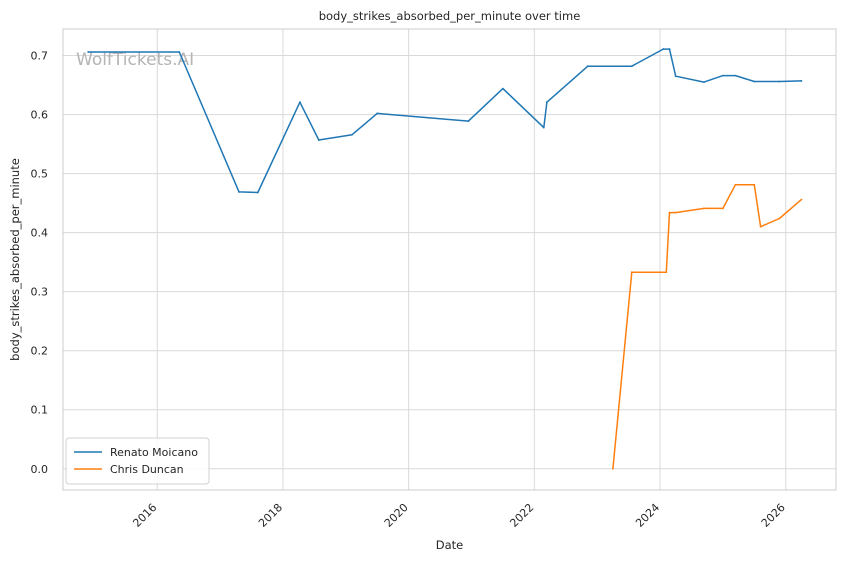 Image resolution: width=844 pixels, height=561 pixels. Describe the element at coordinates (40, 56) in the screenshot. I see `y-tick-label: 0.7` at that location.